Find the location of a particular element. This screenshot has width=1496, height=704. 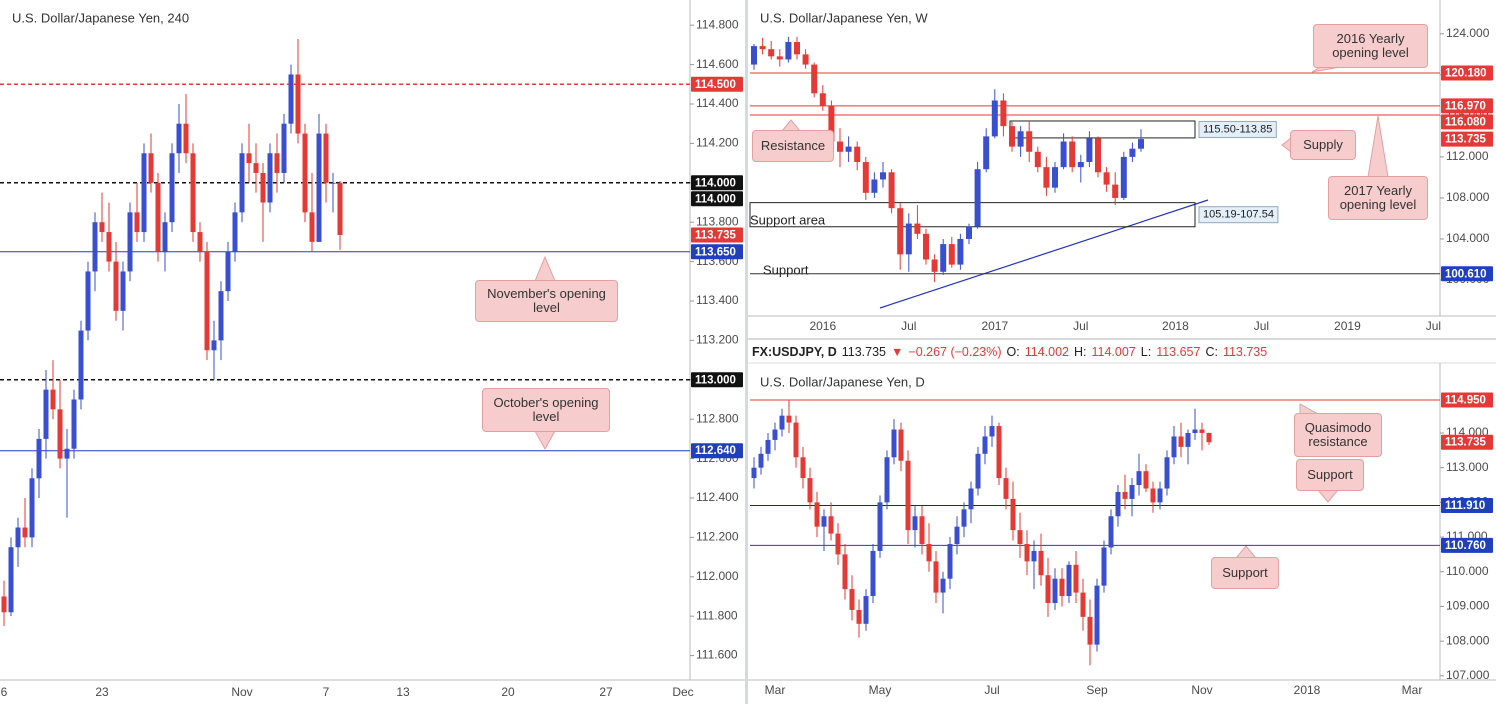

y-tick-label: 111.600 is located at coordinates (717, 655).